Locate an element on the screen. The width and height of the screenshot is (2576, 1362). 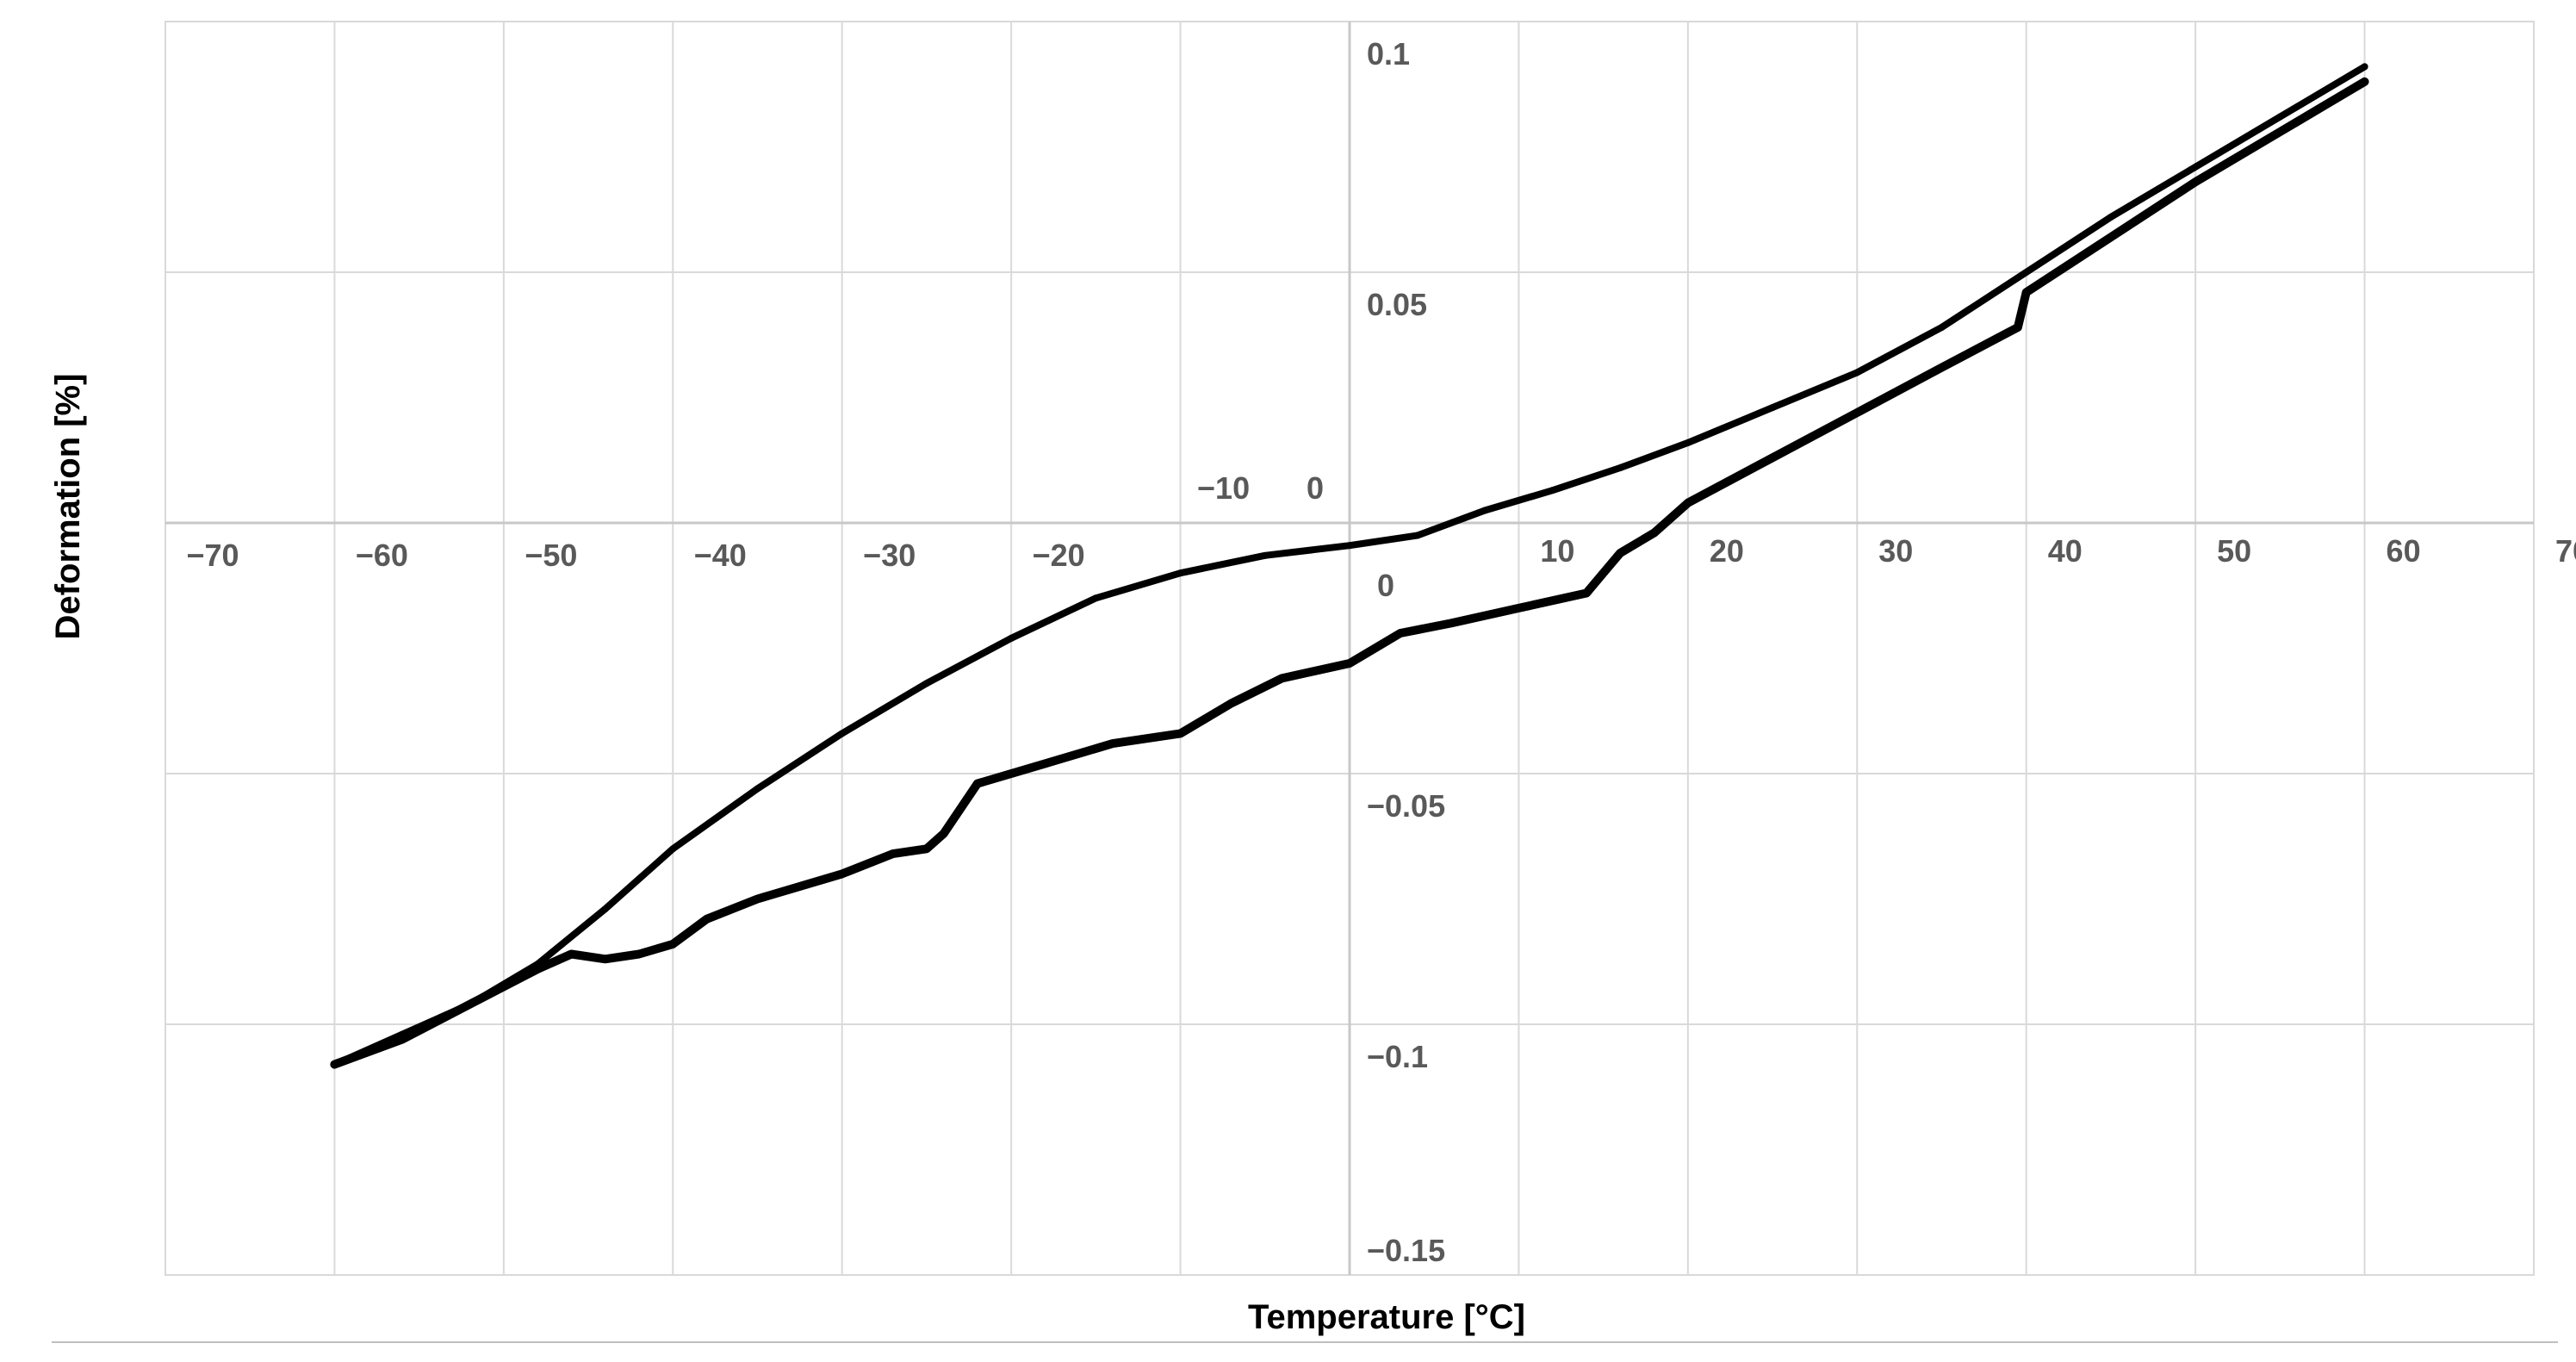
y-tick-label: −0.1 is located at coordinates (1397, 1056).